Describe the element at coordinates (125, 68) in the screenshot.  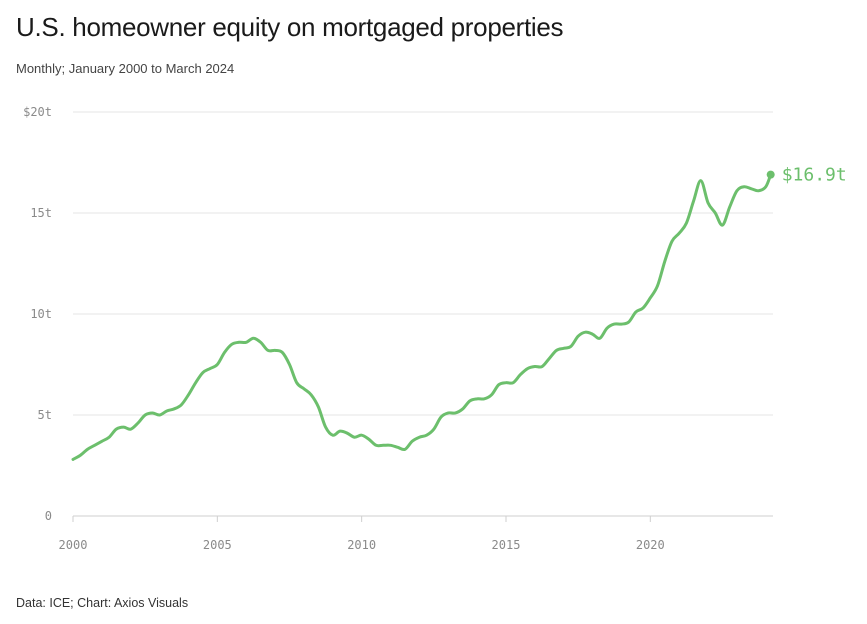
I see `chart-subtitle: Monthly; January 2000 to March 2024` at that location.